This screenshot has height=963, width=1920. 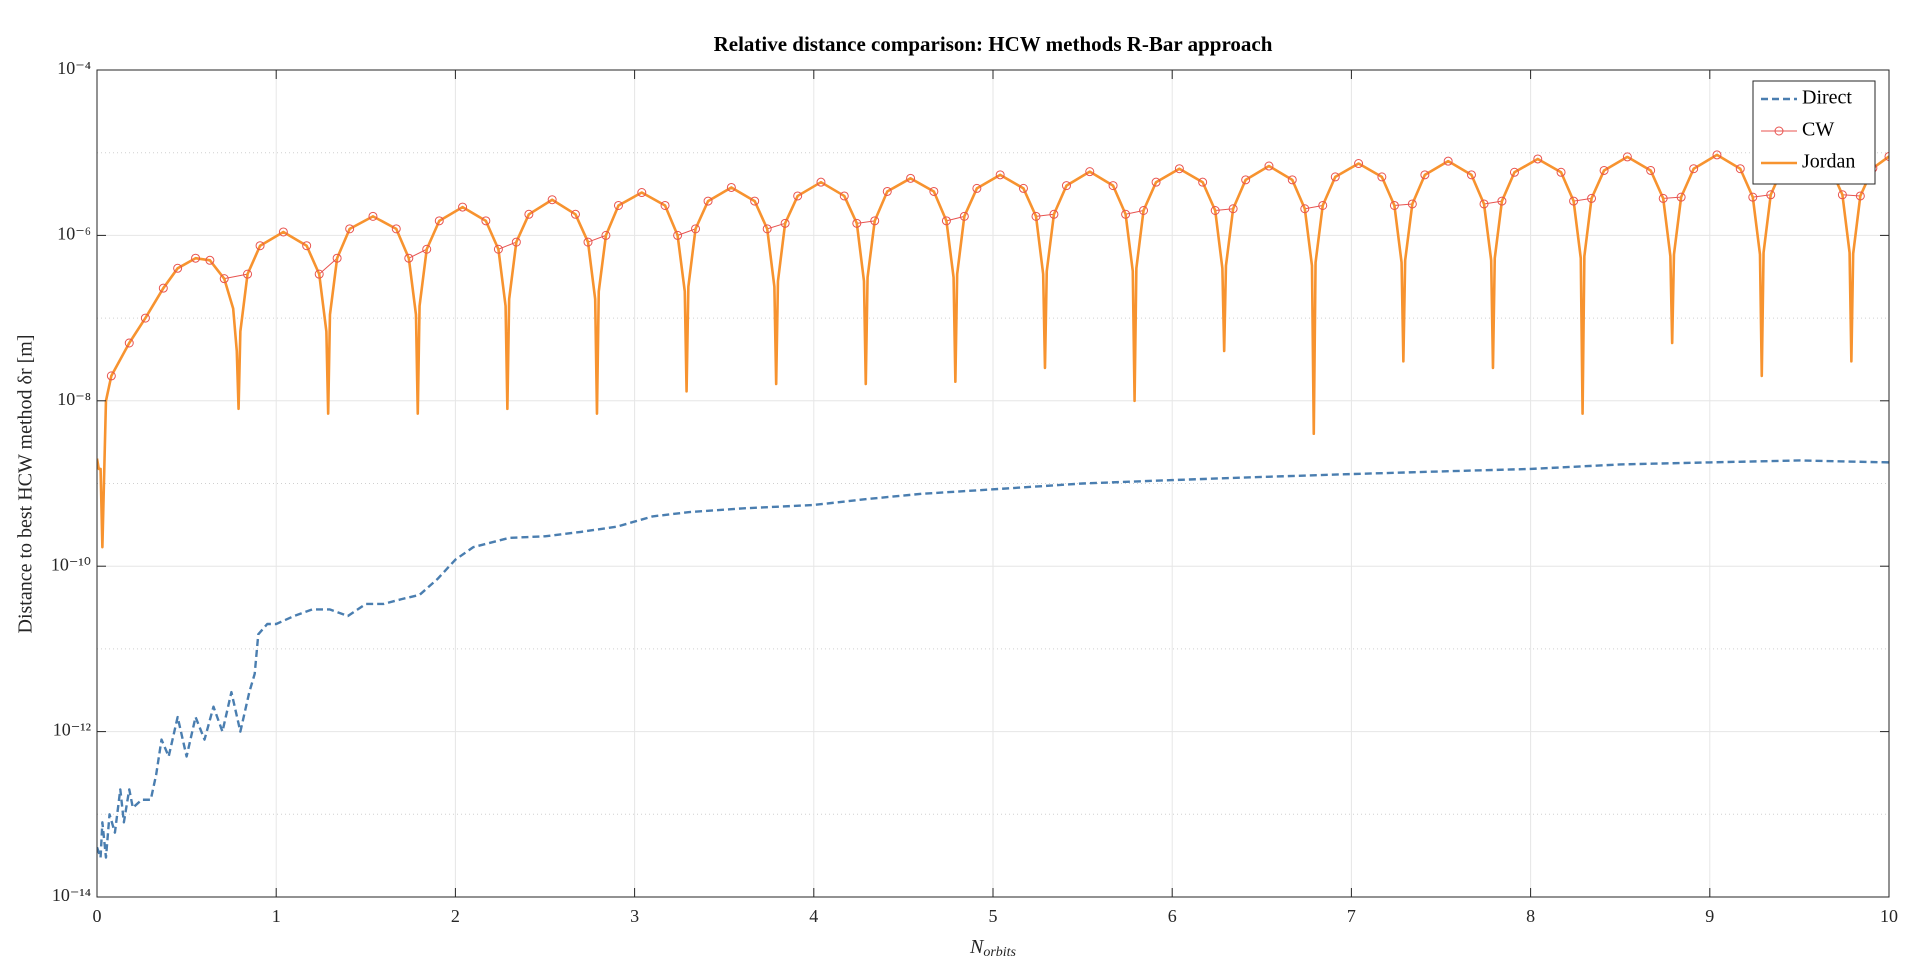 What do you see at coordinates (455, 916) in the screenshot?
I see `x-tick-label: 2` at bounding box center [455, 916].